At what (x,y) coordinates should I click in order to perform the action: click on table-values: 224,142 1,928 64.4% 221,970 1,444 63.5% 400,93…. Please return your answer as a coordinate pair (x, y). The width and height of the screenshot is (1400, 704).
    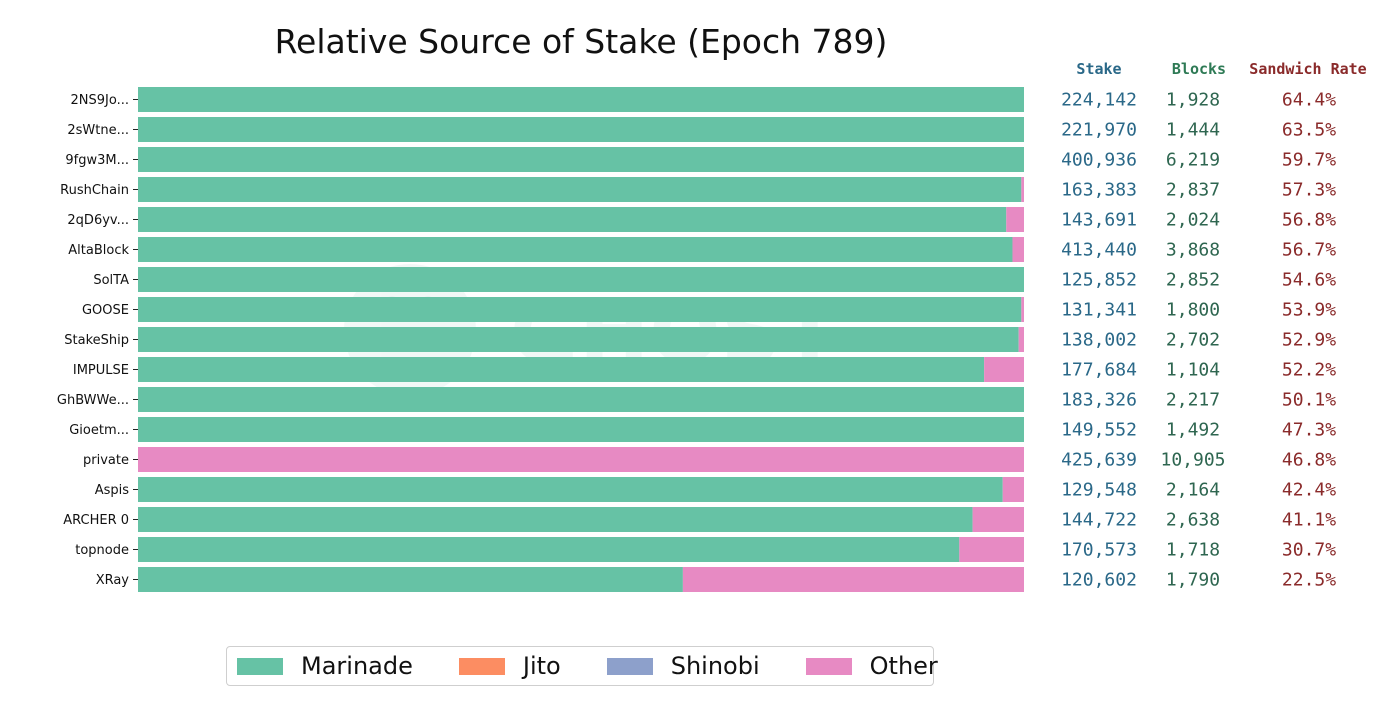
    Looking at the image, I should click on (1198, 340).